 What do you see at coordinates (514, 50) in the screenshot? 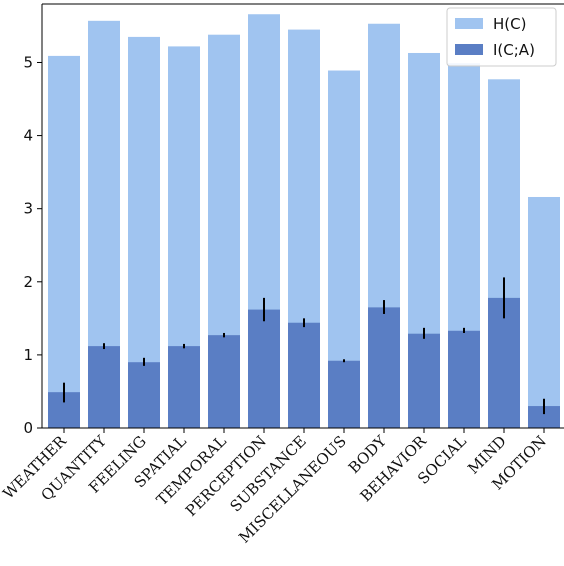
I see `legend-label-i: I(C;A)` at bounding box center [514, 50].